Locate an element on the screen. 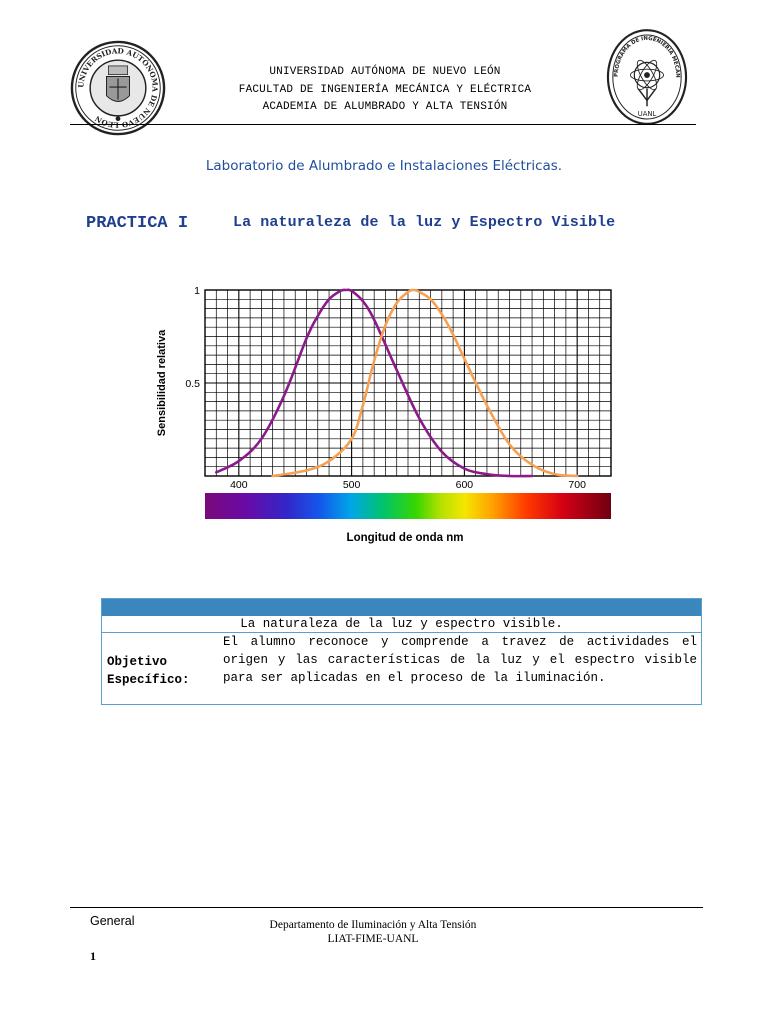  uanl-seal-logo: UNIVERSIDAD AUTÓNOMA DE NUEVO LEÓN is located at coordinates (118, 88).